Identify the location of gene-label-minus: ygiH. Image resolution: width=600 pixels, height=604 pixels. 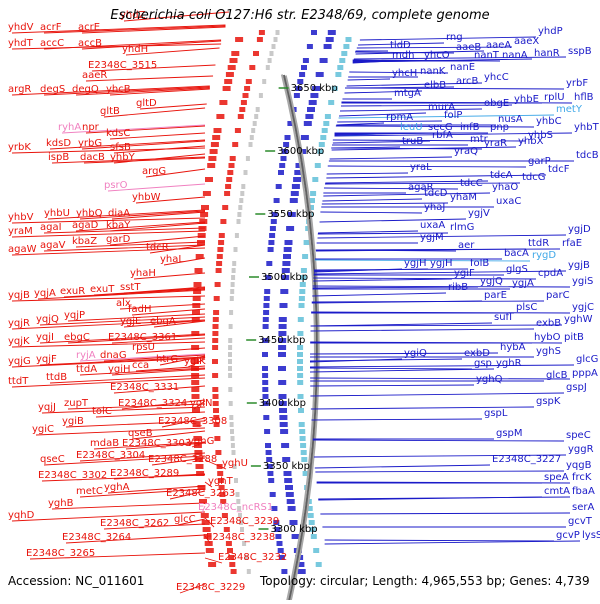
(119, 369).